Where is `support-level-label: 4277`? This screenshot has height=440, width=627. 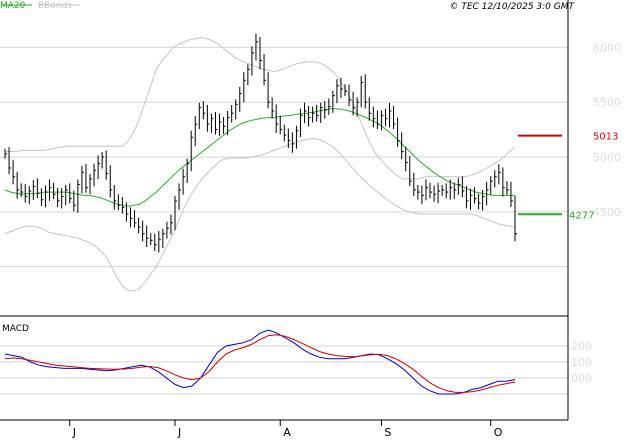
support-level-label: 4277 is located at coordinates (581, 215).